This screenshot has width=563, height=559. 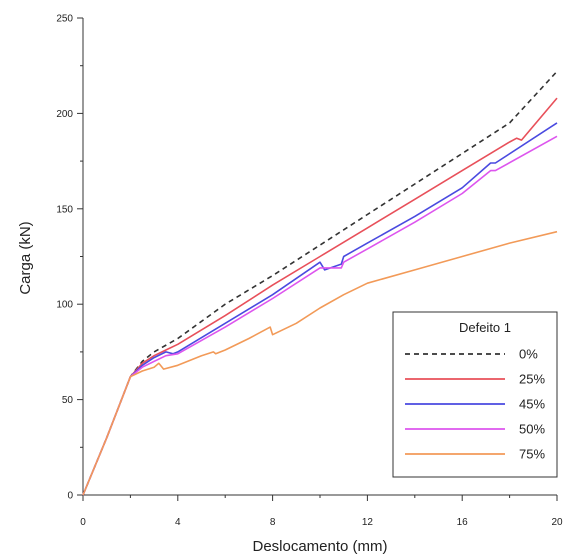 What do you see at coordinates (485, 327) in the screenshot?
I see `legend-title: Defeito 1` at bounding box center [485, 327].